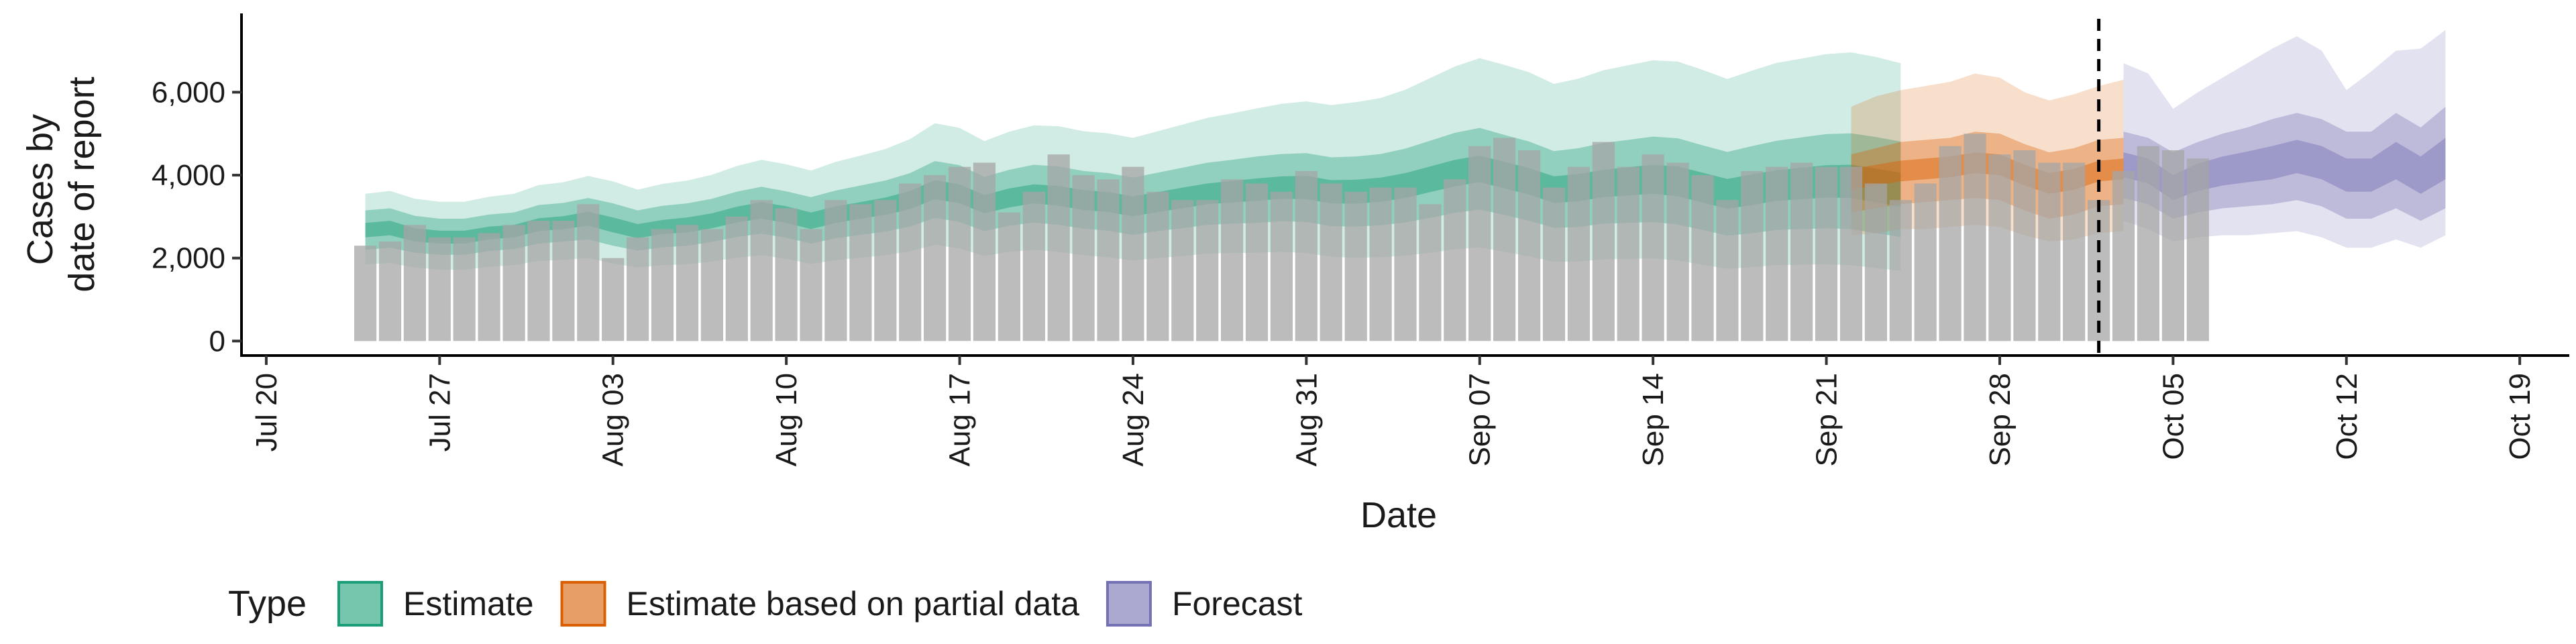 Image resolution: width=2576 pixels, height=644 pixels. Describe the element at coordinates (1827, 419) in the screenshot. I see `x-tick-label: Sep 21` at that location.